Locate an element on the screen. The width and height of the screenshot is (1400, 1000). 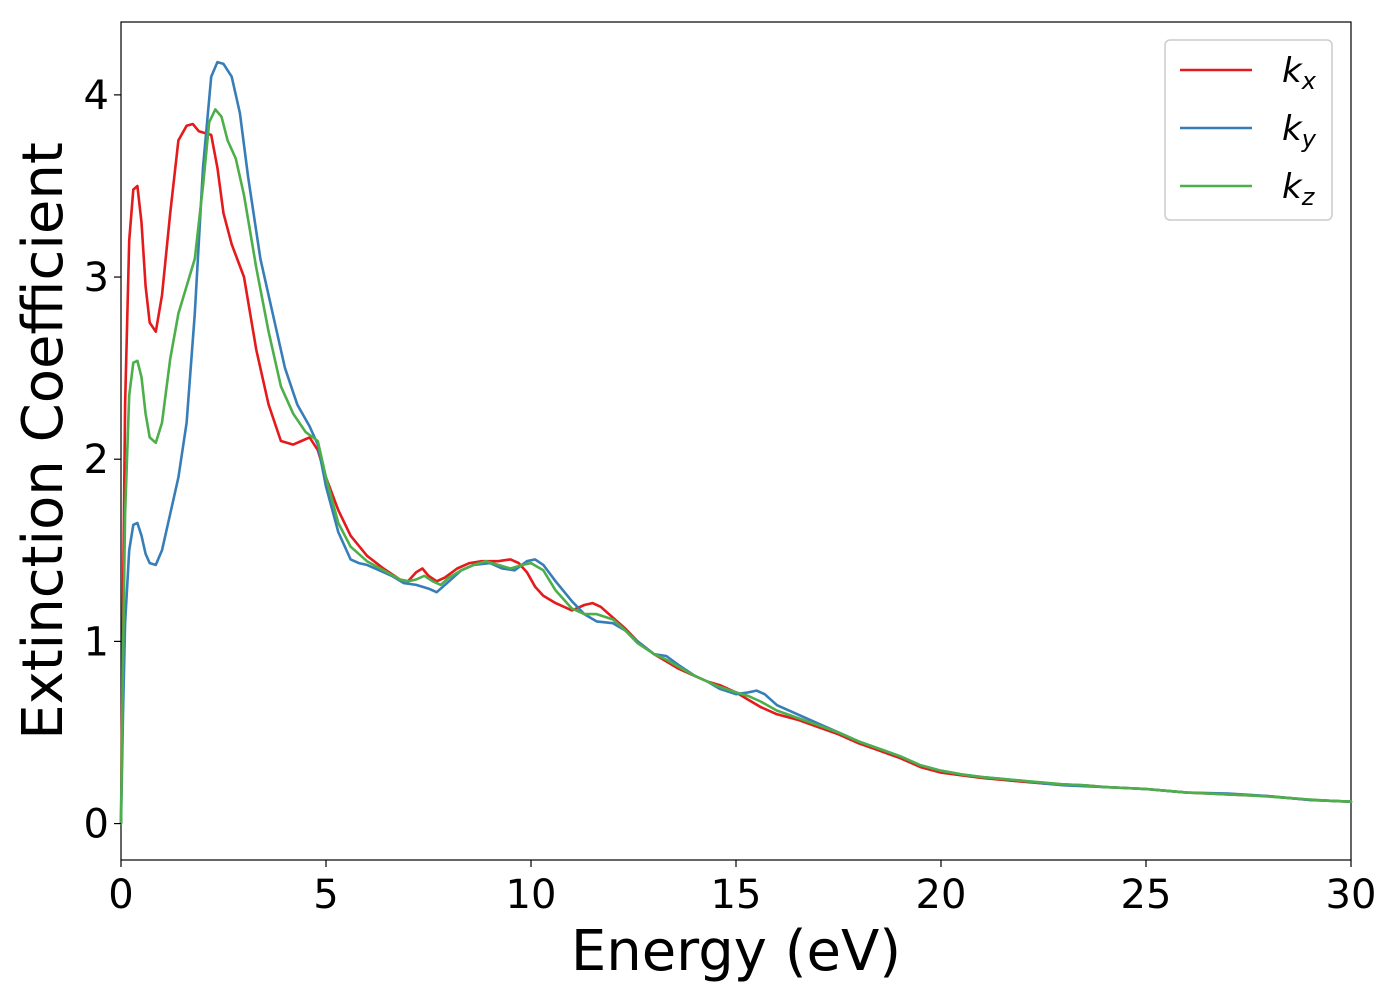
y-tick-label: 4 is located at coordinates (96, 96).